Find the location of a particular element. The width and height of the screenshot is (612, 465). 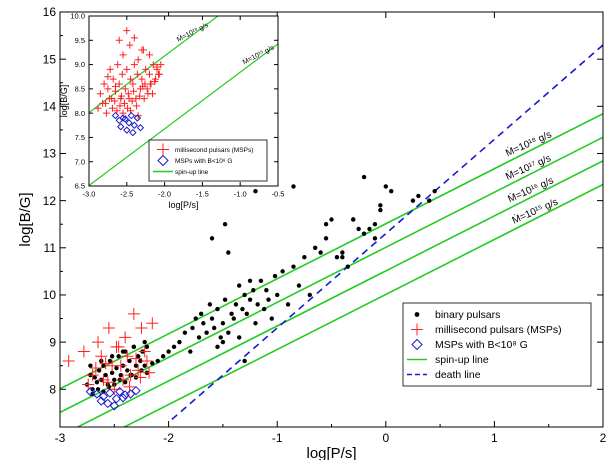

inset-data-layer is located at coordinates (183, 101).